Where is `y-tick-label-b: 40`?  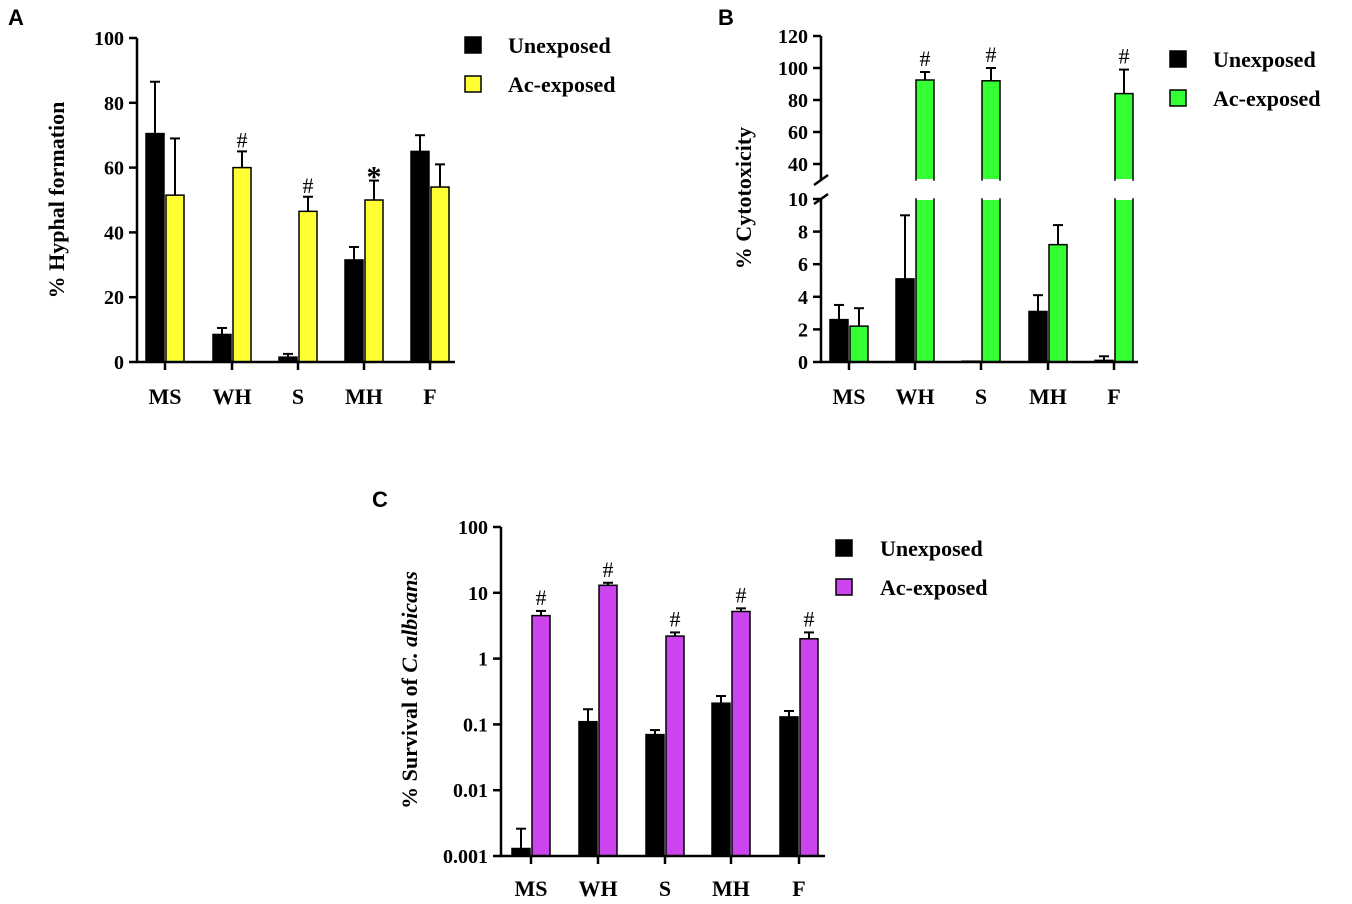 y-tick-label-b: 40 is located at coordinates (798, 165).